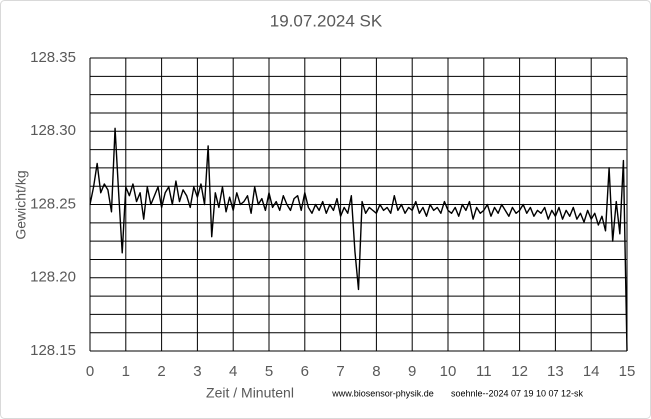 The width and height of the screenshot is (651, 419). What do you see at coordinates (53, 203) in the screenshot?
I see `y-tick-label: 128.25` at bounding box center [53, 203].